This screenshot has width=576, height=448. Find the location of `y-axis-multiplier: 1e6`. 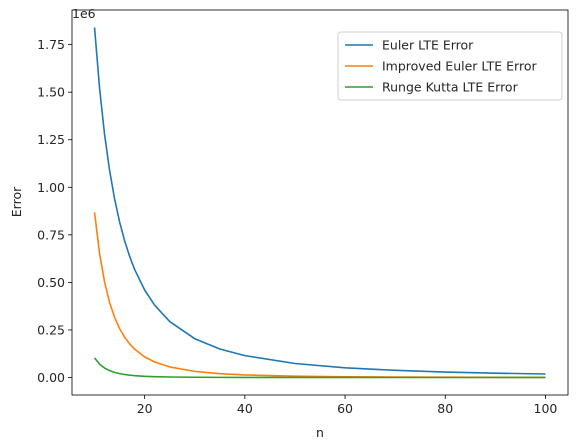

y-axis-multiplier: 1e6 is located at coordinates (84, 13).